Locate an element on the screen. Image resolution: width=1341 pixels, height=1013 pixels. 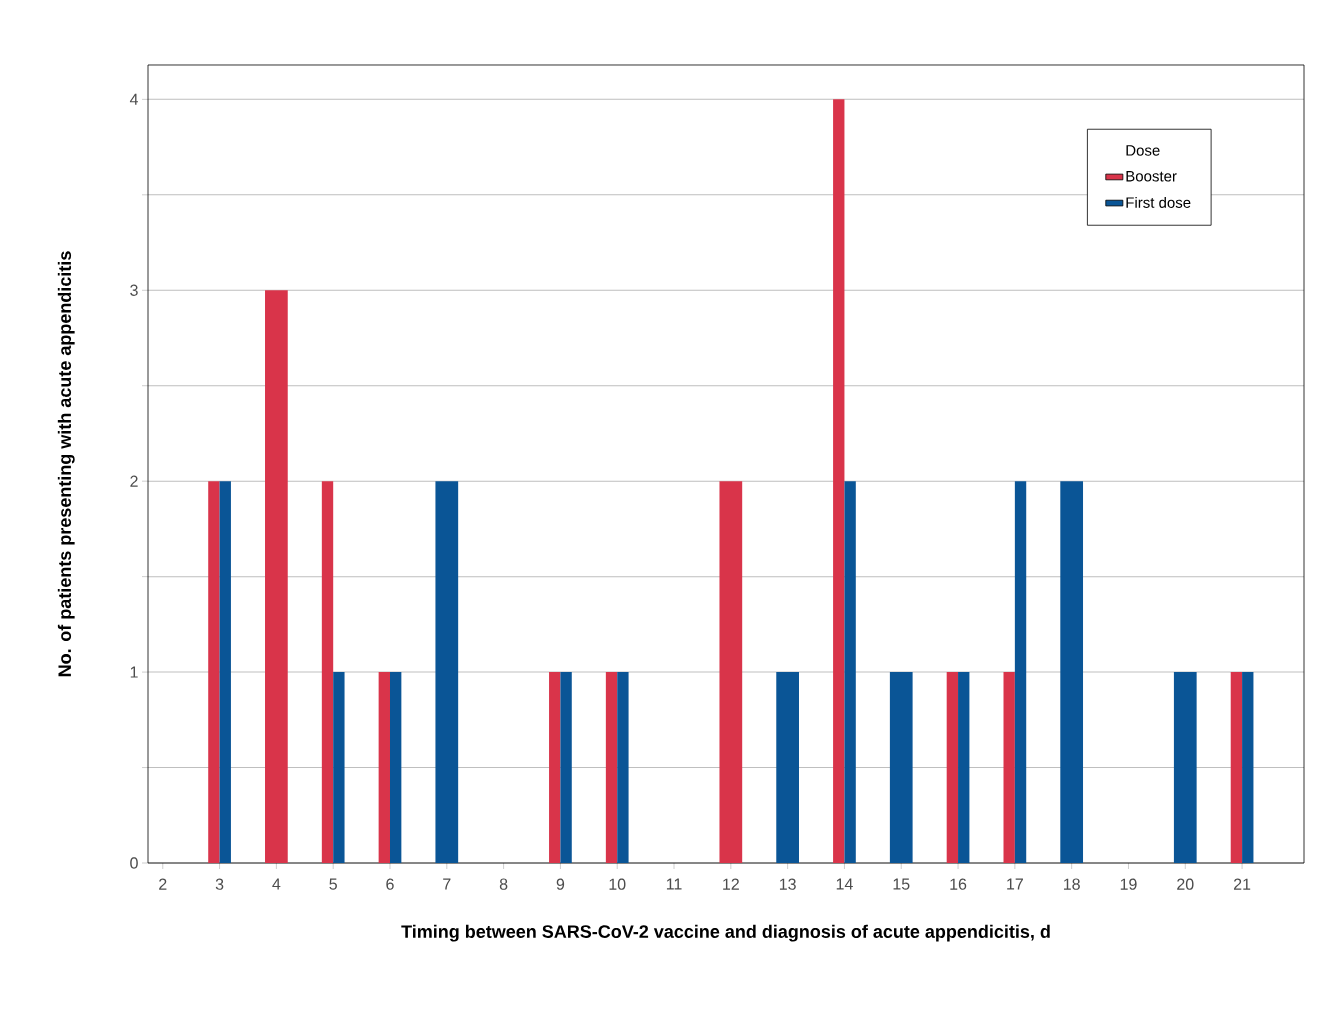
legend-label: Booster is located at coordinates (1151, 176).